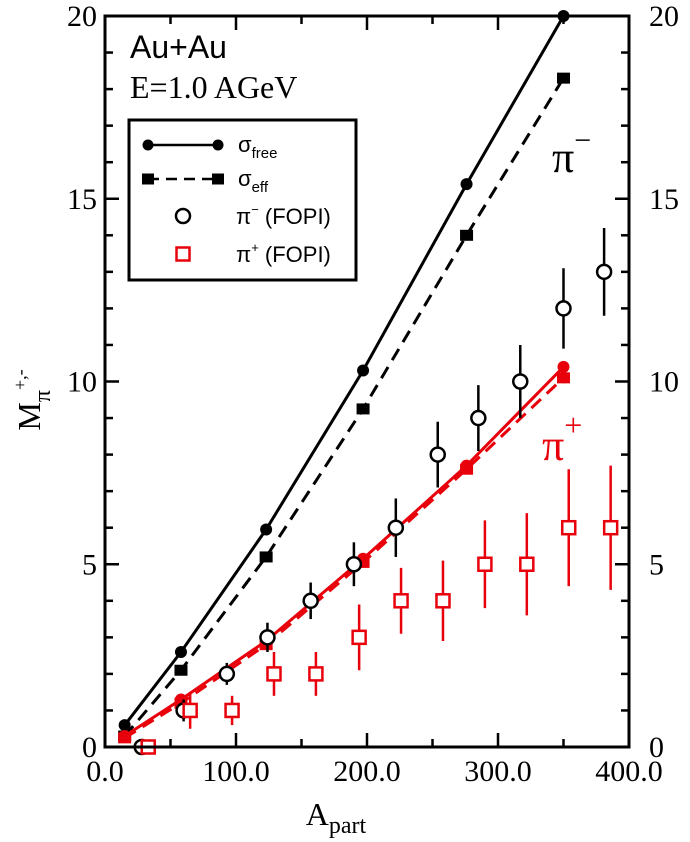  Describe the element at coordinates (253, 181) in the screenshot. I see `svg-text: σeff` at that location.